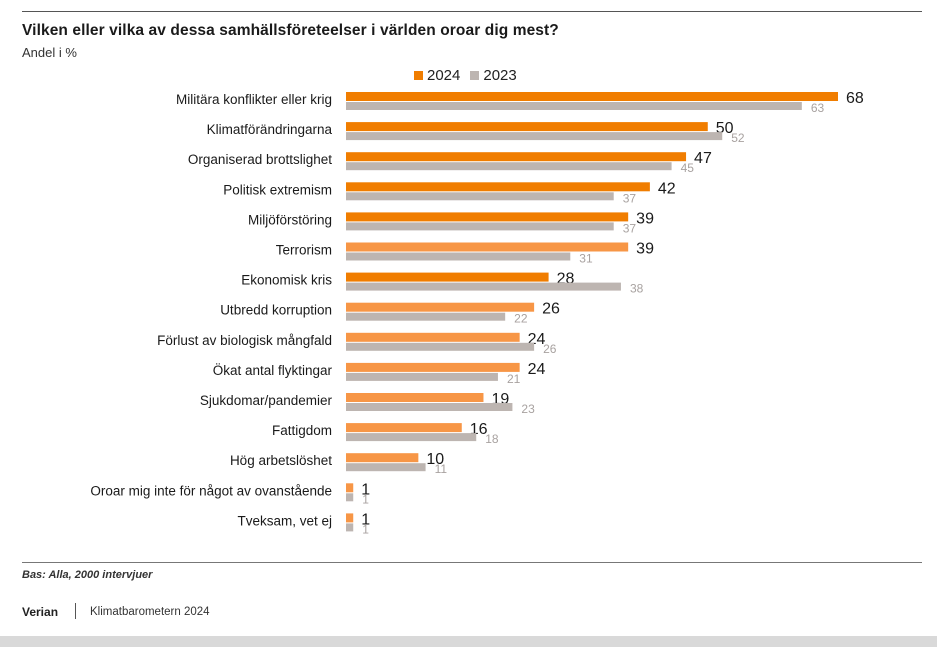  Describe the element at coordinates (260, 159) in the screenshot. I see `category-label: Organiserad brottslighet` at that location.